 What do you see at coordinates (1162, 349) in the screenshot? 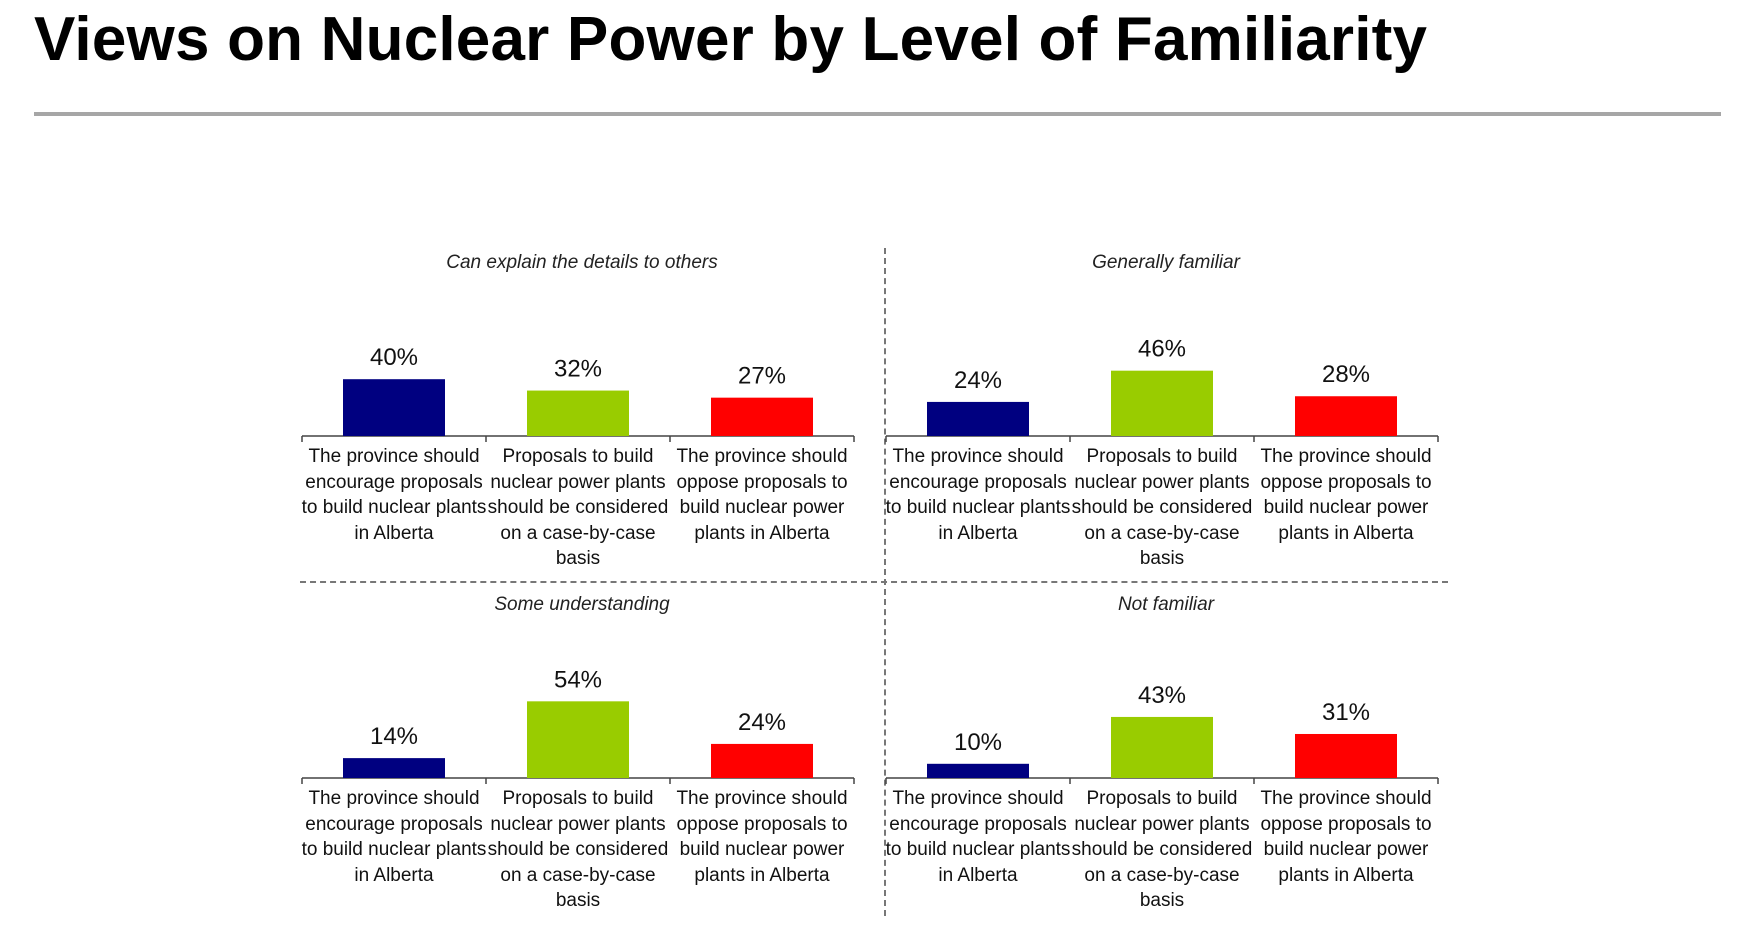
I see `value-label: 46%` at bounding box center [1162, 349].